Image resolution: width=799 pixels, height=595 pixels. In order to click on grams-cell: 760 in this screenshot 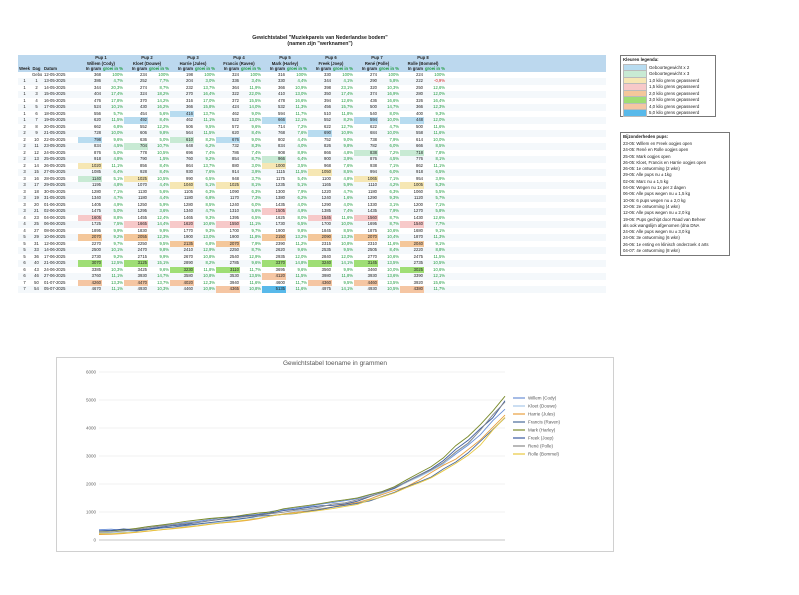, I will do `click(189, 158)`.